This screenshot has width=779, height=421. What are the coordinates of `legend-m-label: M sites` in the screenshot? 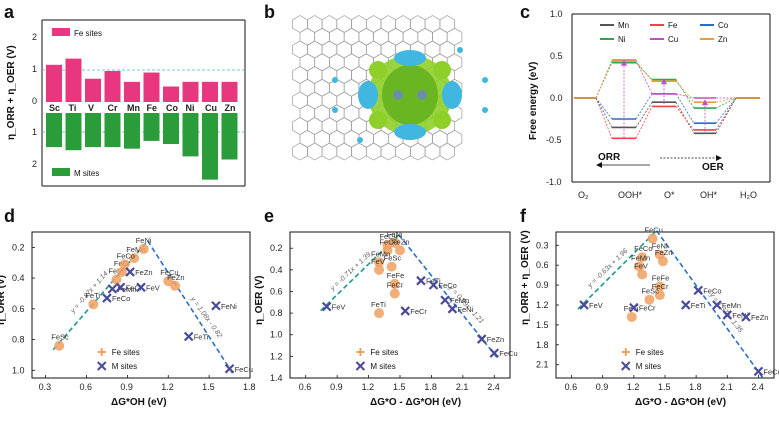 It's located at (86, 173).